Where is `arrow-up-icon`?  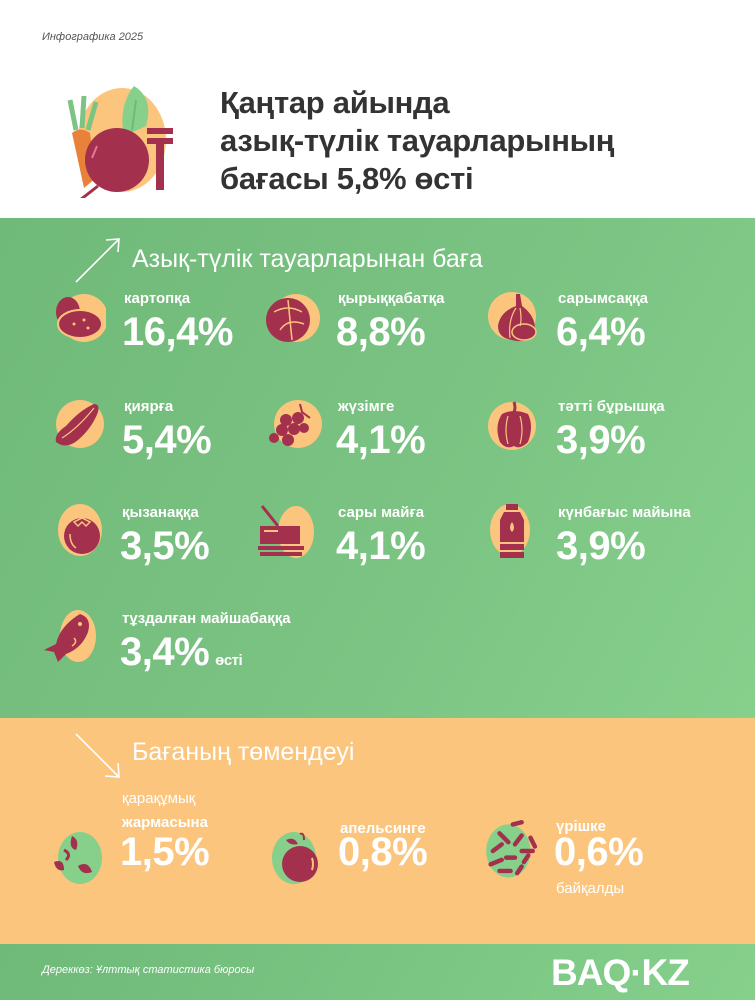
arrow-up-icon is located at coordinates (97, 260).